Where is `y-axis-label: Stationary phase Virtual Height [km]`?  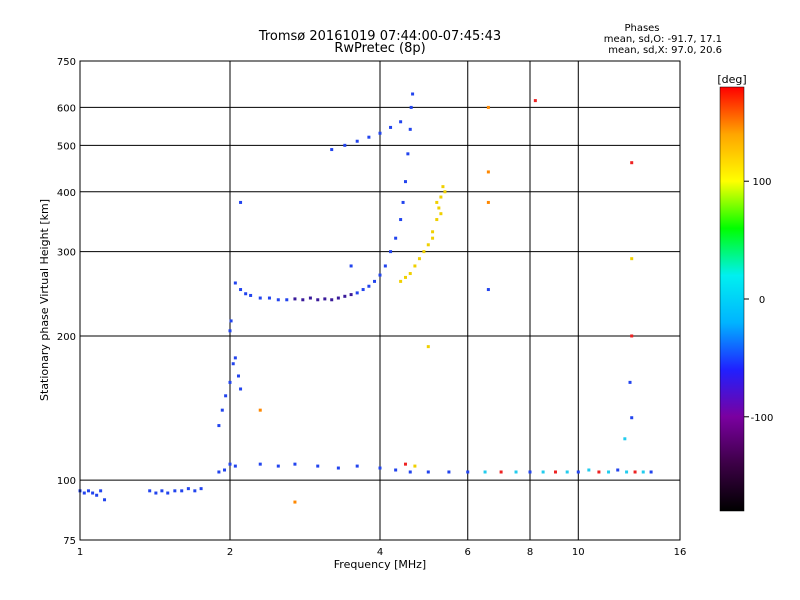
y-axis-label: Stationary phase Virtual Height [km] is located at coordinates (44, 300).